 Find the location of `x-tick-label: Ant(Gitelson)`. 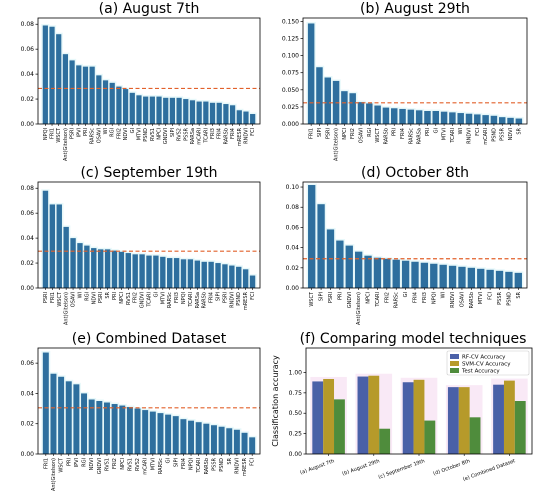

x-tick-label: Ant(Gitelson) is located at coordinates (67, 308).